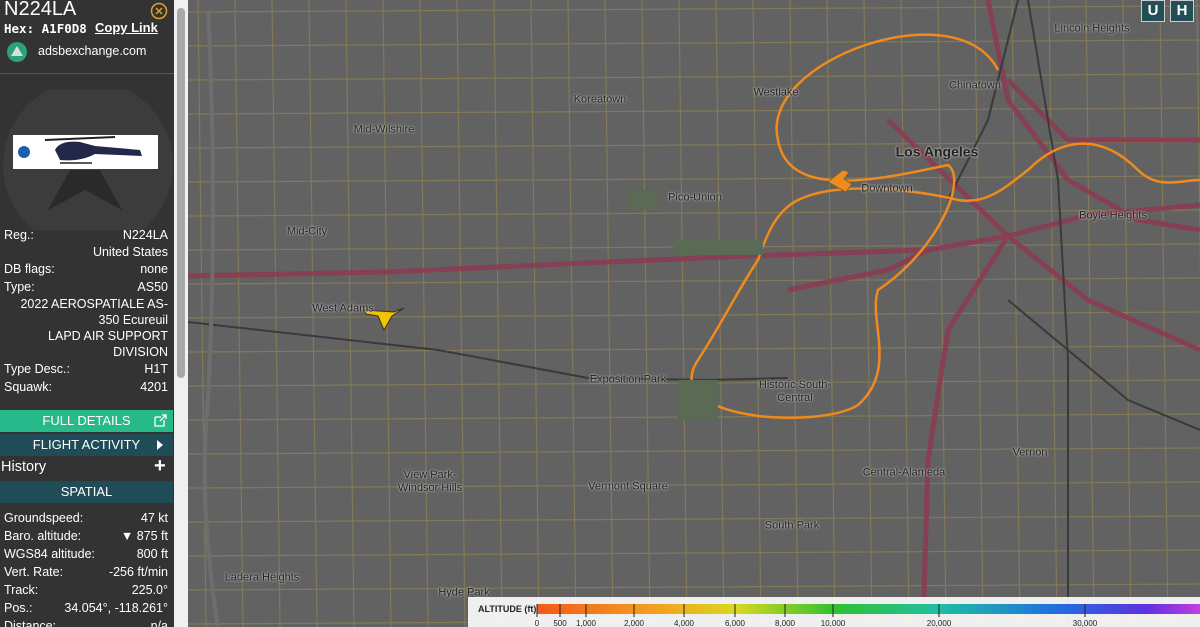 The width and height of the screenshot is (1200, 627). What do you see at coordinates (94, 312) in the screenshot?
I see `info-value: 2022 AEROSPATIALE AS-350 Ecureuil` at bounding box center [94, 312].